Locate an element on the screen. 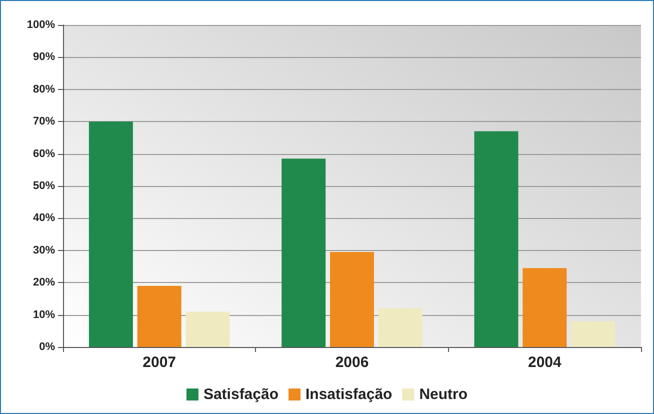 This screenshot has height=414, width=654. y-tick-label: 10% is located at coordinates (44, 314).